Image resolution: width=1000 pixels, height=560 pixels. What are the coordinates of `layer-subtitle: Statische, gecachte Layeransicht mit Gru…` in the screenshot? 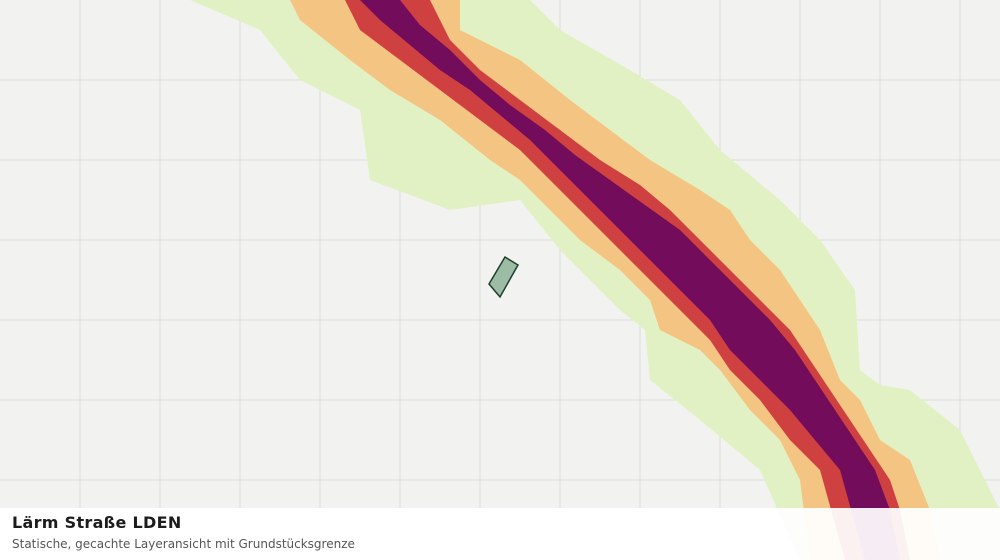 It's located at (183, 544).